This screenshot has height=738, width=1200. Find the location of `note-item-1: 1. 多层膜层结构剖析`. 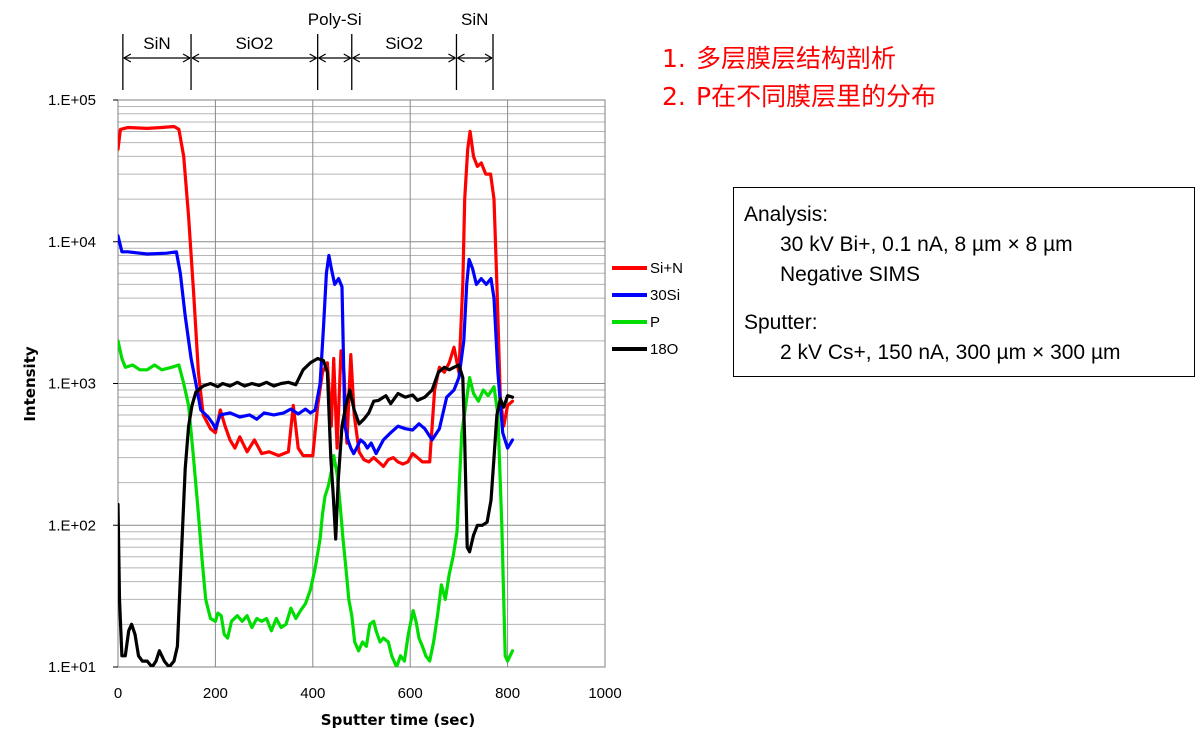

note-item-1: 1. 多层膜层结构剖析 is located at coordinates (799, 59).